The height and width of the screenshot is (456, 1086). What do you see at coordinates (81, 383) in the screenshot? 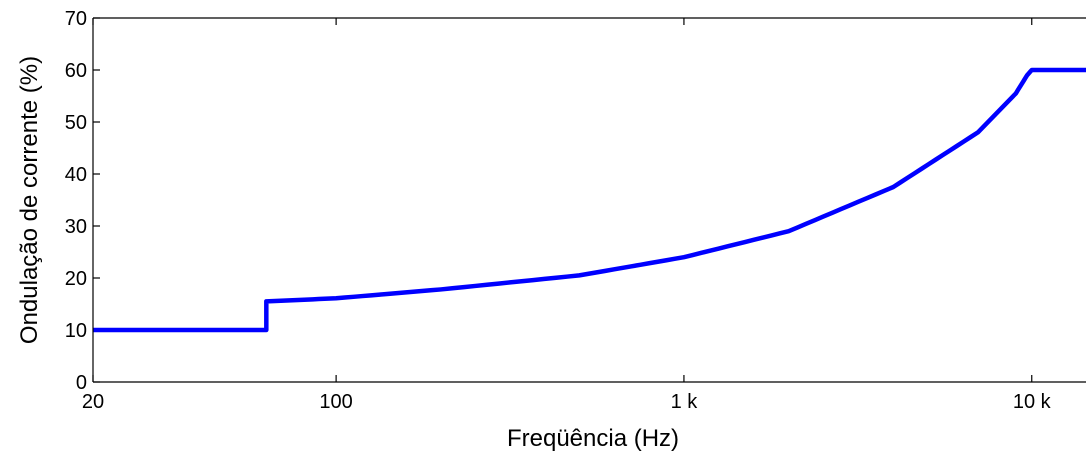
I see `y-tick-label: 0` at bounding box center [81, 383].